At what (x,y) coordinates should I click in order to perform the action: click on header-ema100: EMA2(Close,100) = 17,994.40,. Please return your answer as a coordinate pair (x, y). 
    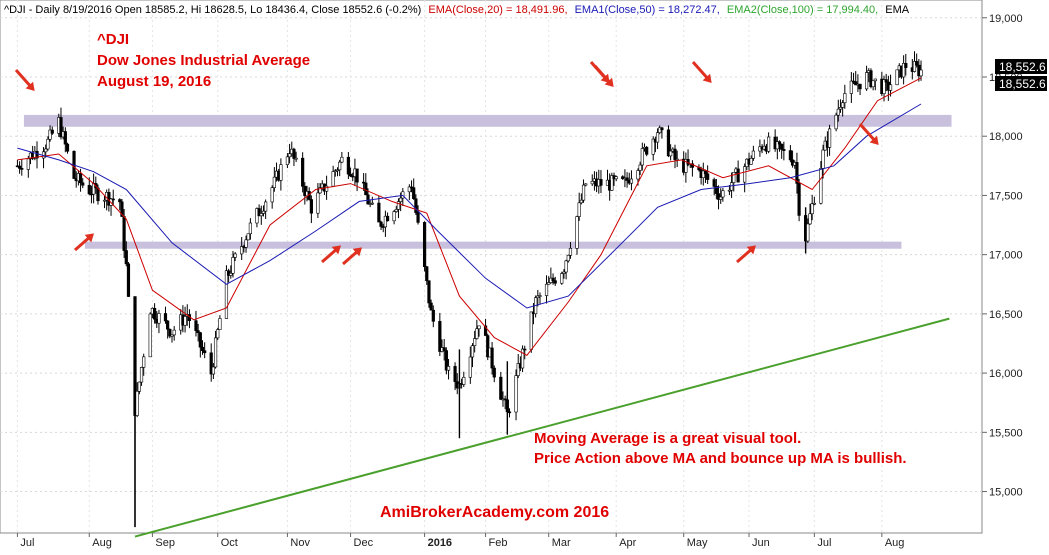
    Looking at the image, I should click on (802, 10).